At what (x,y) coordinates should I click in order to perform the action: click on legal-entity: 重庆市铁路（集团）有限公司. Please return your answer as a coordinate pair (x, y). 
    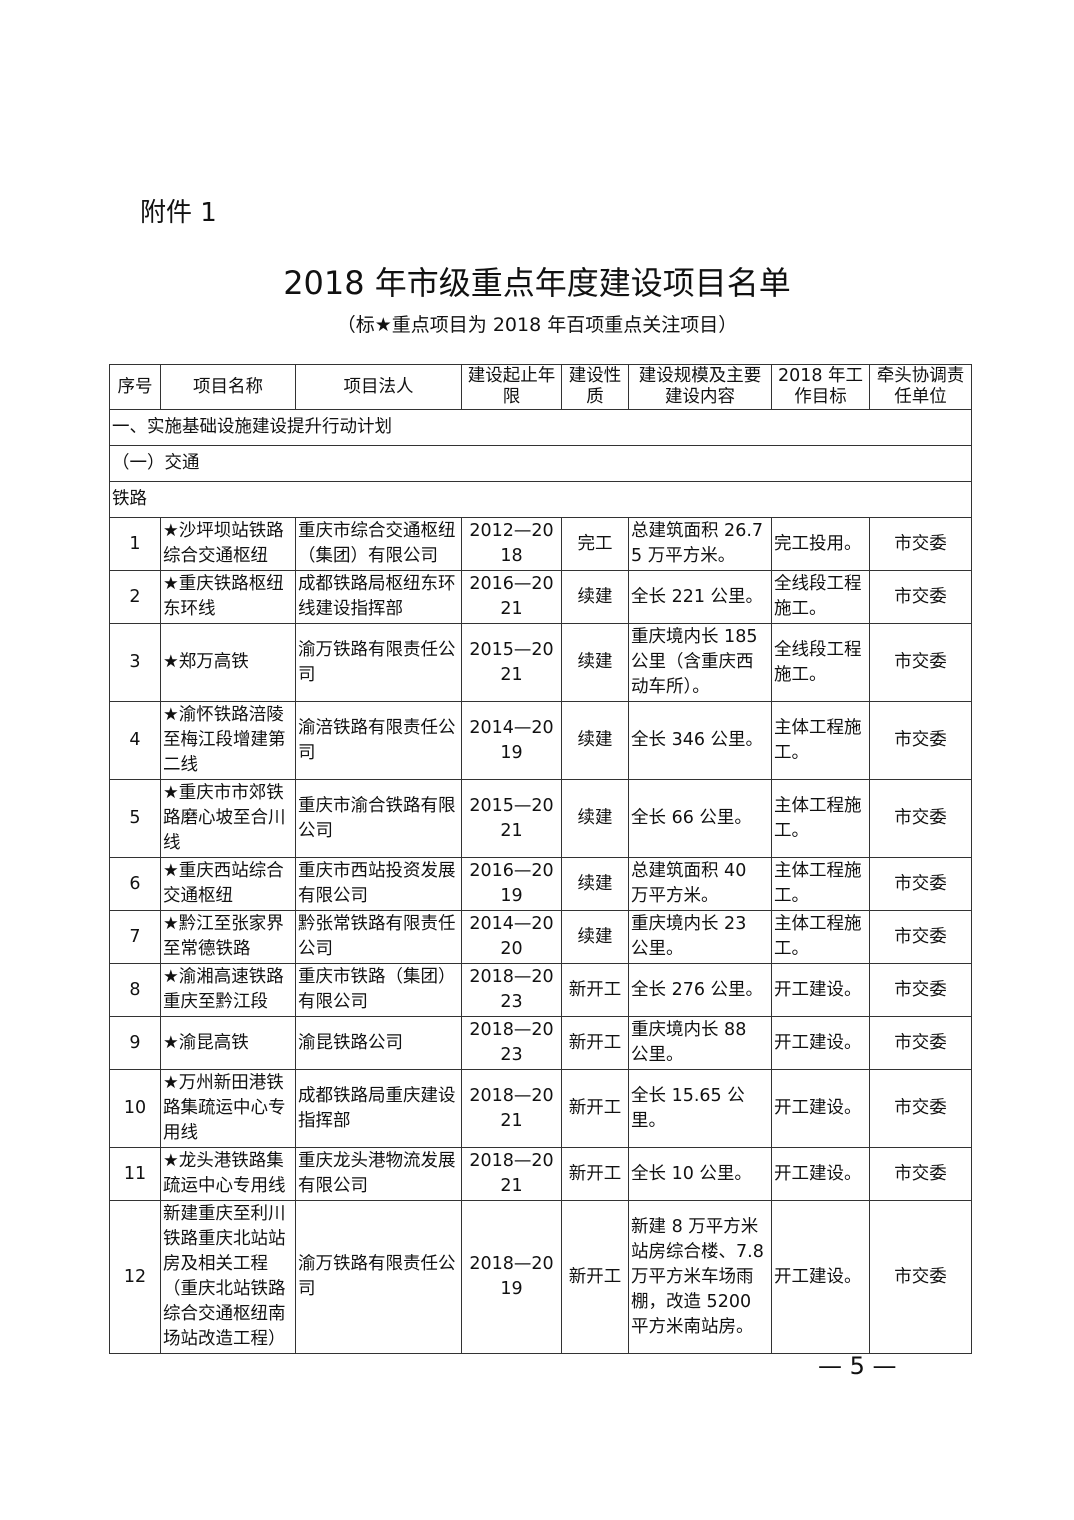
    Looking at the image, I should click on (378, 990).